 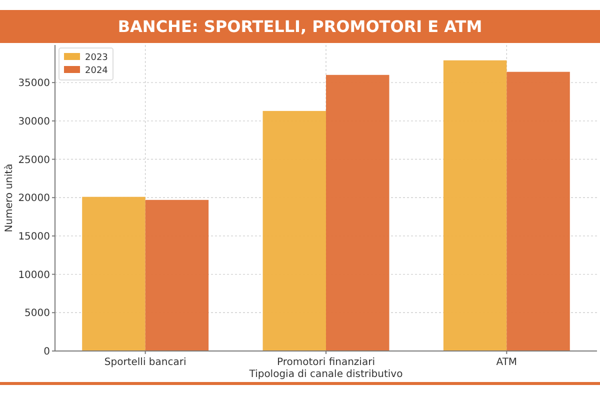 What do you see at coordinates (34, 122) in the screenshot?
I see `y-tick-label: 30000` at bounding box center [34, 122].